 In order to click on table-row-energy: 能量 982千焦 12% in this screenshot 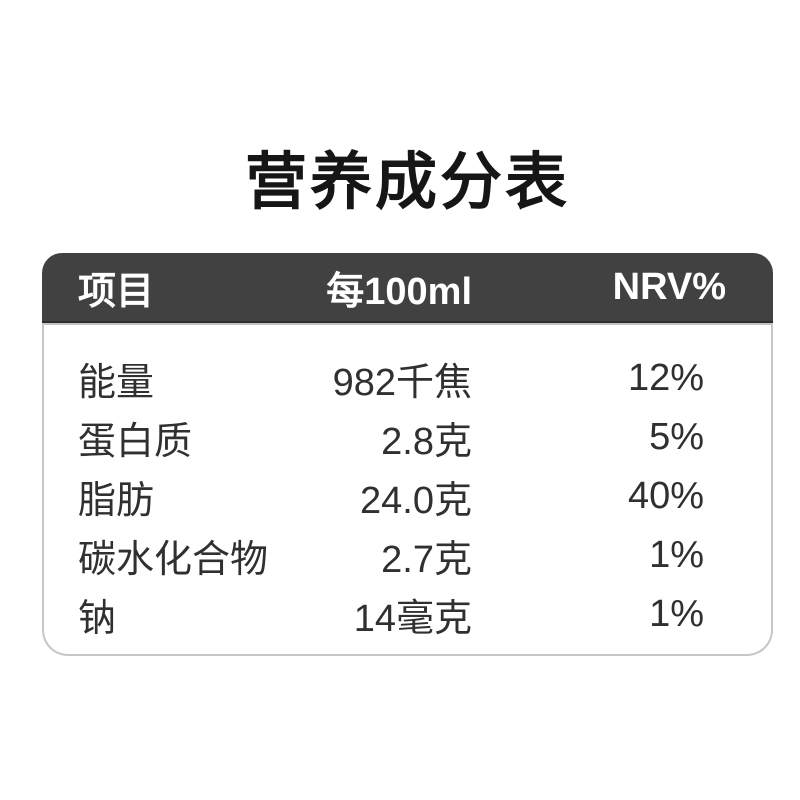, I will do `click(407, 378)`.